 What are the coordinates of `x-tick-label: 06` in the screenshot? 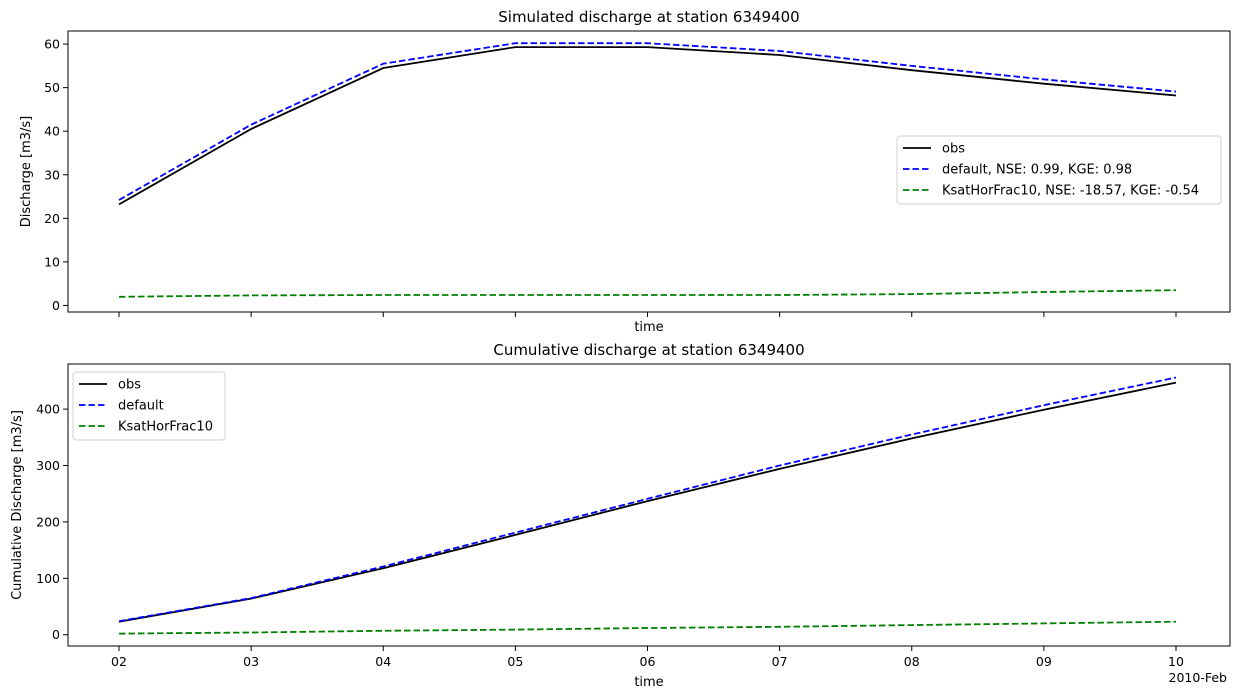 It's located at (648, 661).